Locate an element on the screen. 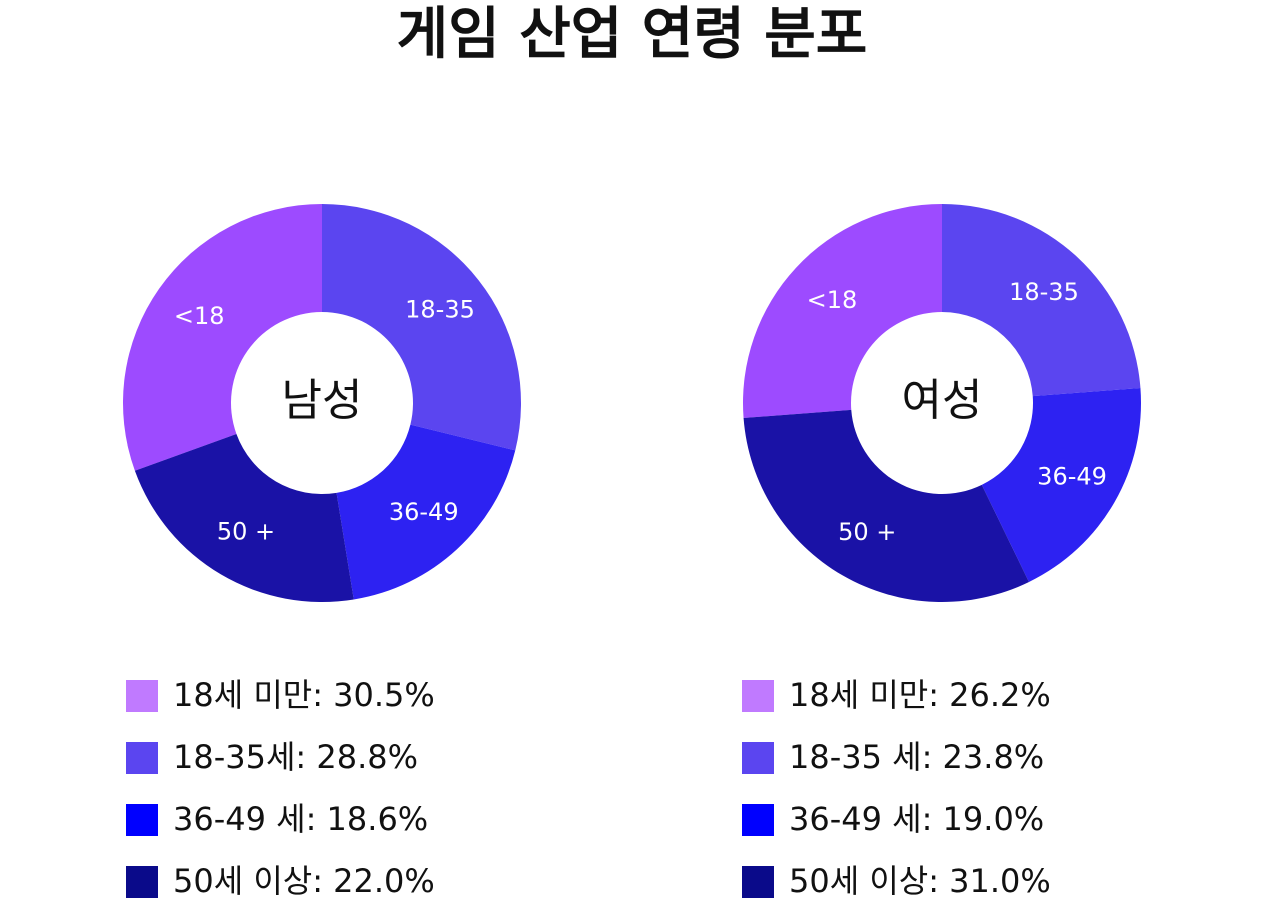 The image size is (1280, 903). legend-label: 18-35 세: 23.8% is located at coordinates (916, 757).